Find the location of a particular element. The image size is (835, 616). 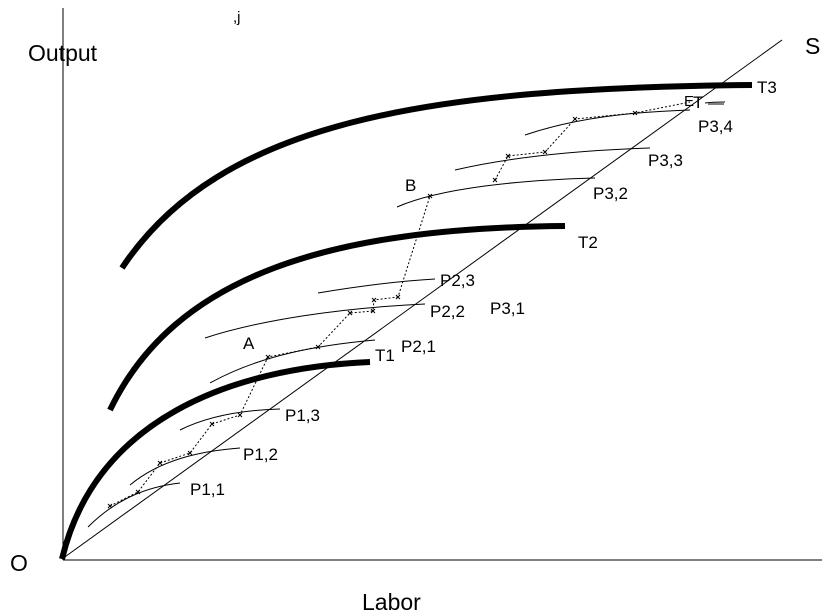

p3-4-label: P3,4 is located at coordinates (715, 126).